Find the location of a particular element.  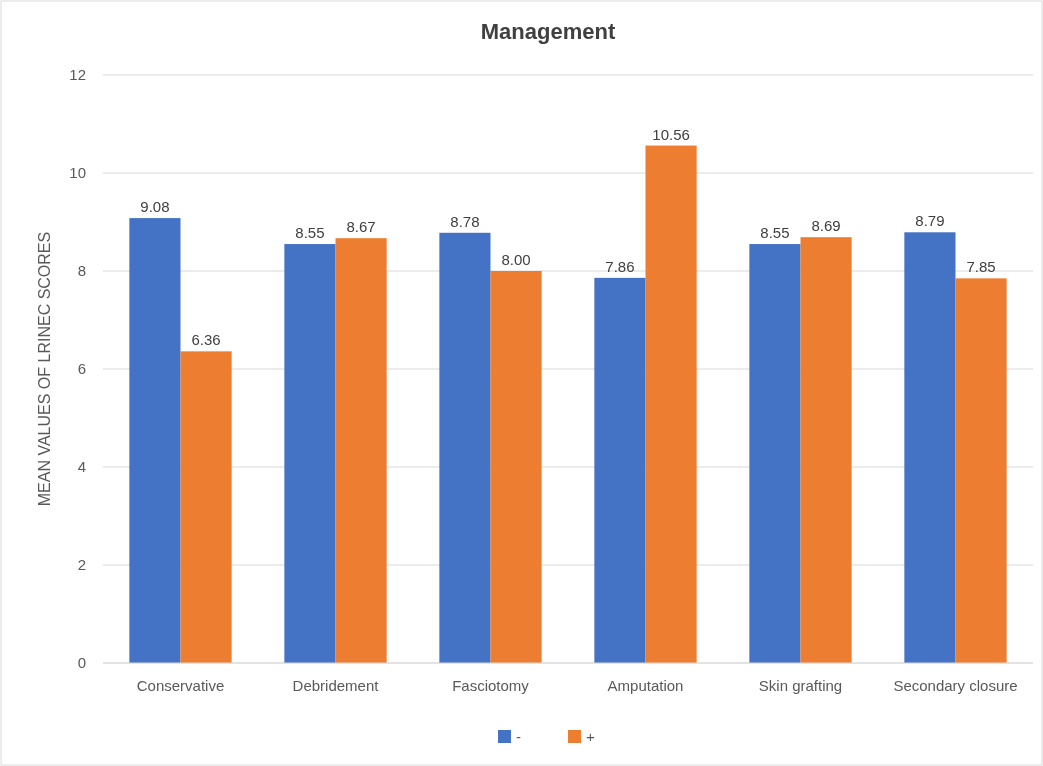

data-label: 9.08 is located at coordinates (155, 207).